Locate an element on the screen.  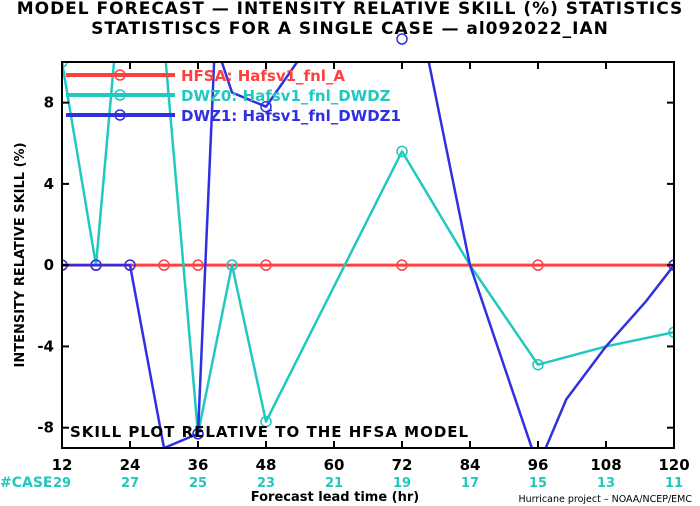
case-count: 27 is located at coordinates (130, 483).